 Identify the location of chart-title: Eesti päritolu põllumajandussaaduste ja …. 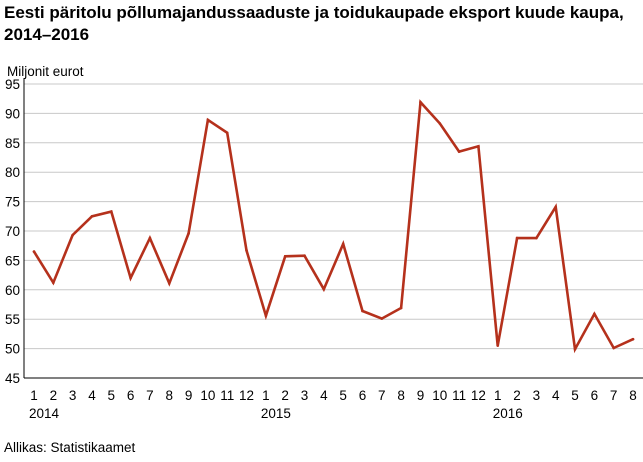
(314, 23).